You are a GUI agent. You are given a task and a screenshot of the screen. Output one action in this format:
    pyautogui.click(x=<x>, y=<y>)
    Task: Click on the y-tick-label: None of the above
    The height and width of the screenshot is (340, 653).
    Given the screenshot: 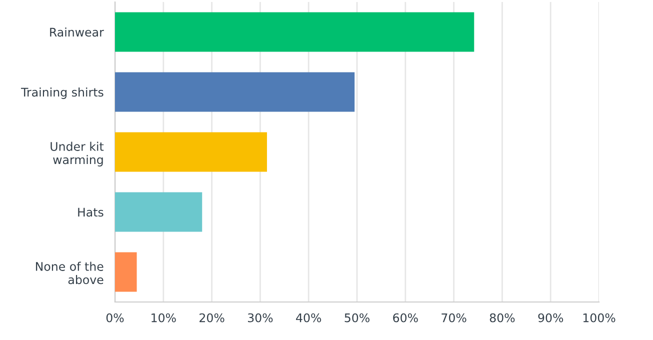 What is the action you would take?
    pyautogui.click(x=70, y=273)
    